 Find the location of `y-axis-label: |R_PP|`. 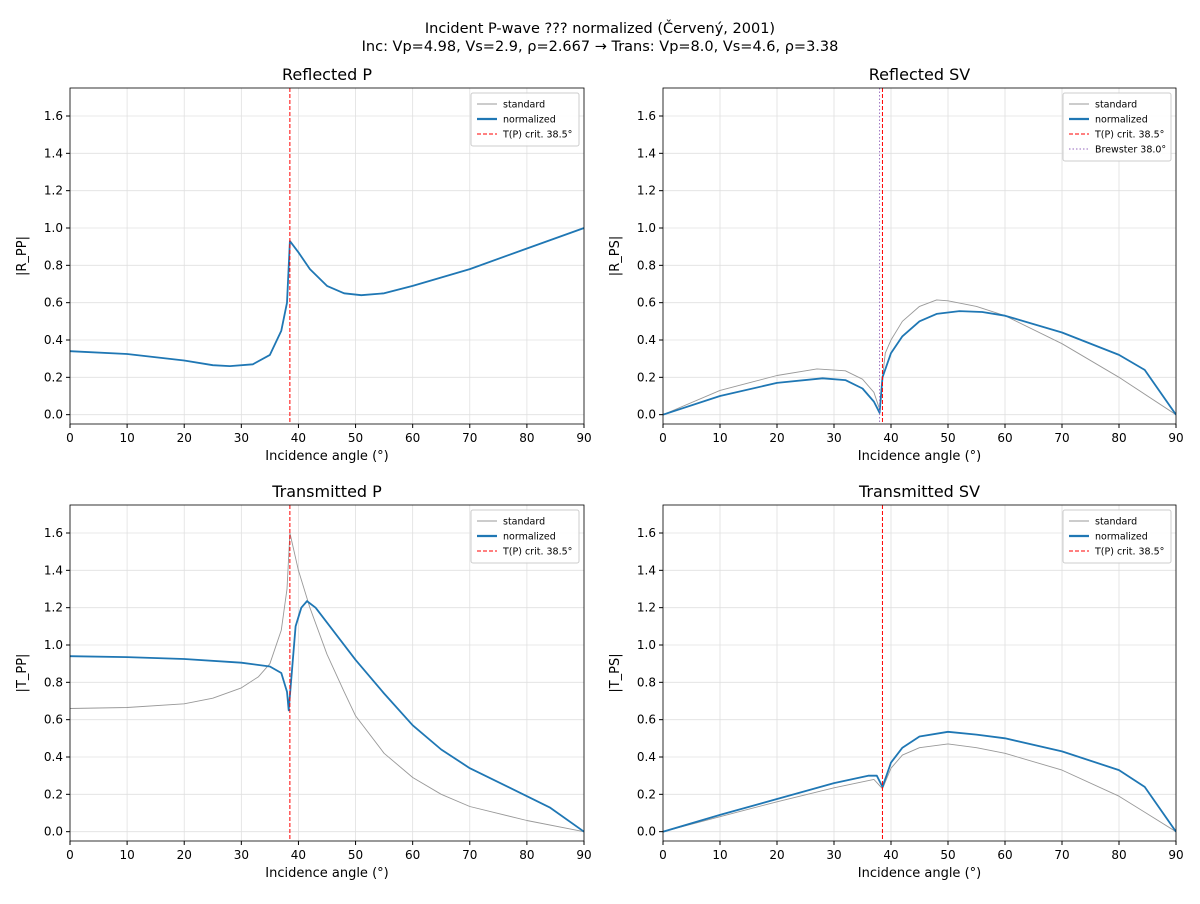

y-axis-label: |R_PP| is located at coordinates (22, 256).